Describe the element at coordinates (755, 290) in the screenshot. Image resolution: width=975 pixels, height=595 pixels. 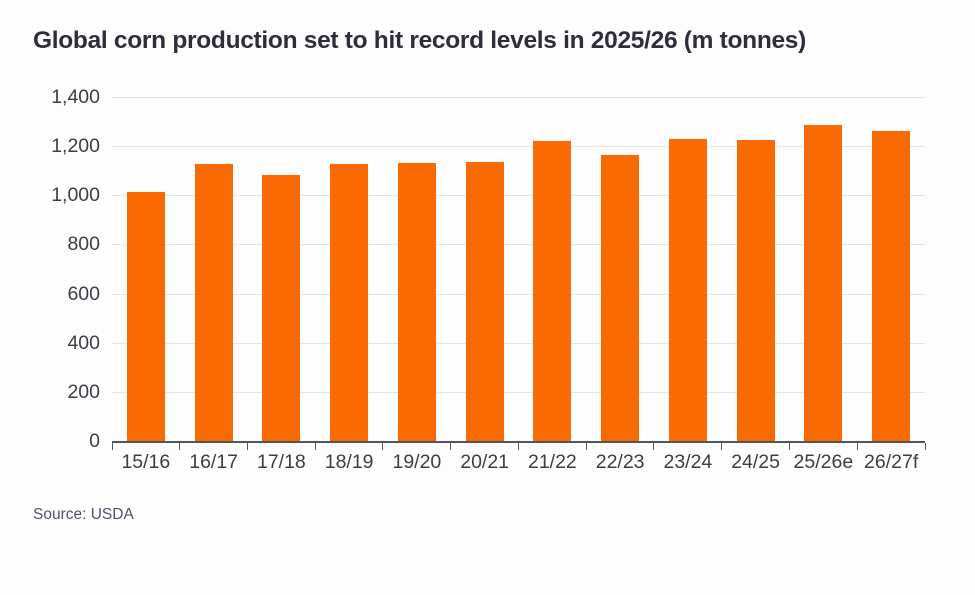
I see `bar-24/25` at that location.